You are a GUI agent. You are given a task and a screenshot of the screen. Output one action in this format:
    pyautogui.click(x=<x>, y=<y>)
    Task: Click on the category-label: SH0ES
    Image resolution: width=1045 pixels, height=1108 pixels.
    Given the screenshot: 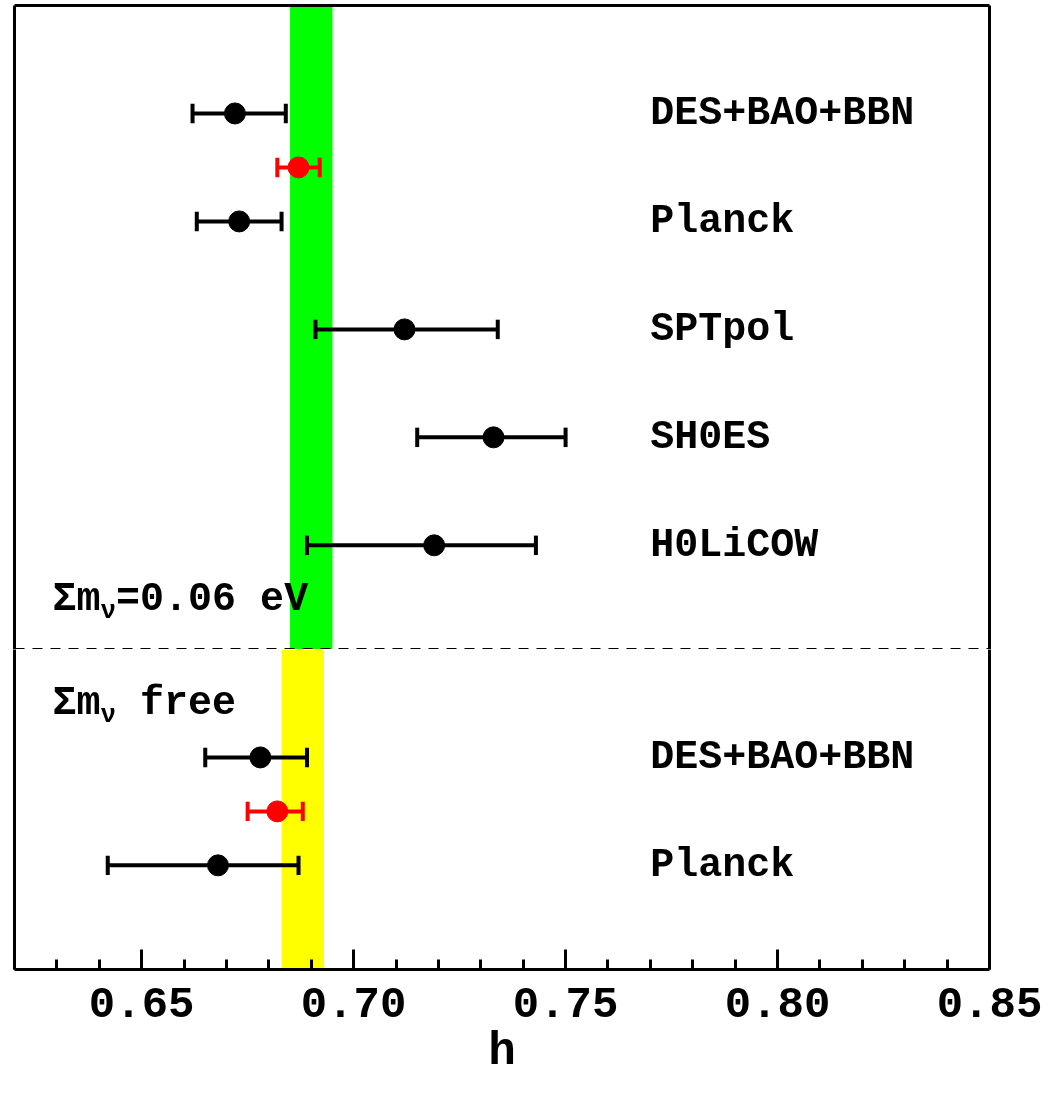 What is the action you would take?
    pyautogui.click(x=710, y=437)
    